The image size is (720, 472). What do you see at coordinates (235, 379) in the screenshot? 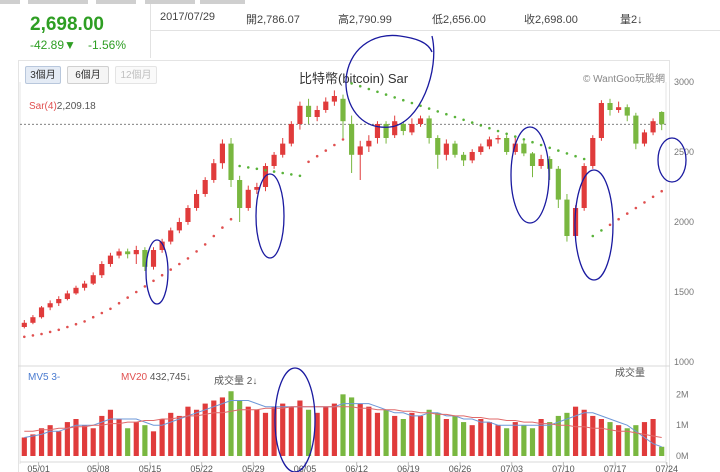
I see `volume-legend: 成交量 2↓` at bounding box center [235, 379].